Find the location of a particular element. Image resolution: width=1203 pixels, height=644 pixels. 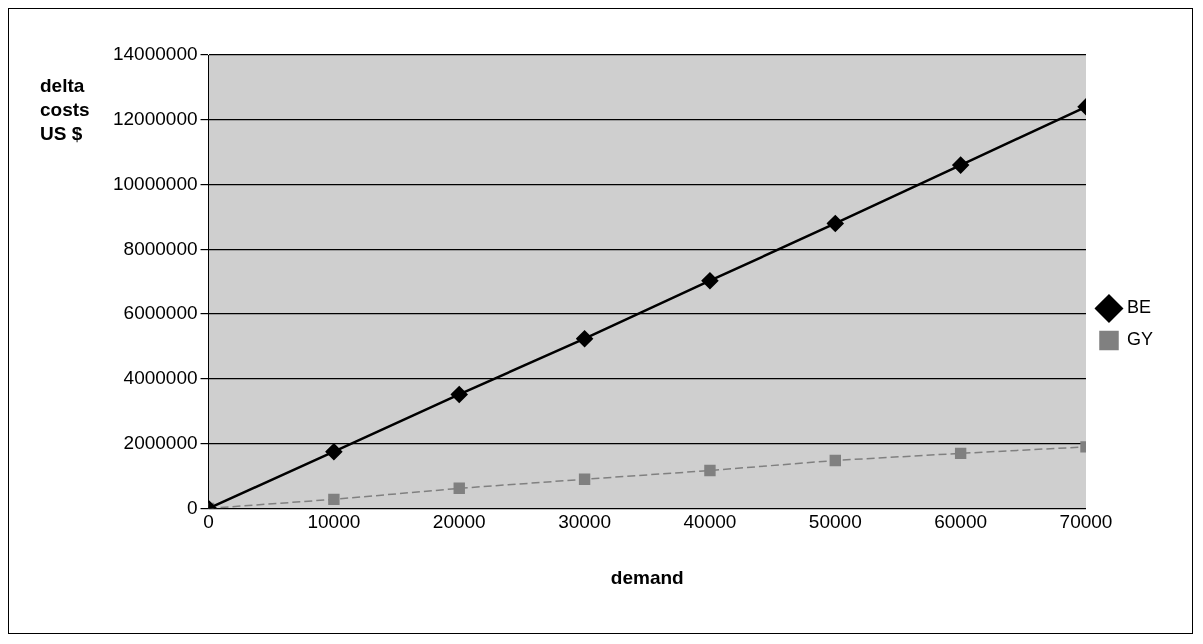

x-tick-label: 40000 is located at coordinates (710, 522).